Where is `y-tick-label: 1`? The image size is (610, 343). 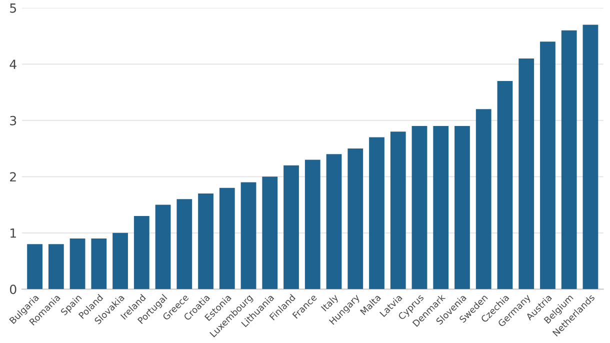
y-tick-label: 1 is located at coordinates (13, 233).